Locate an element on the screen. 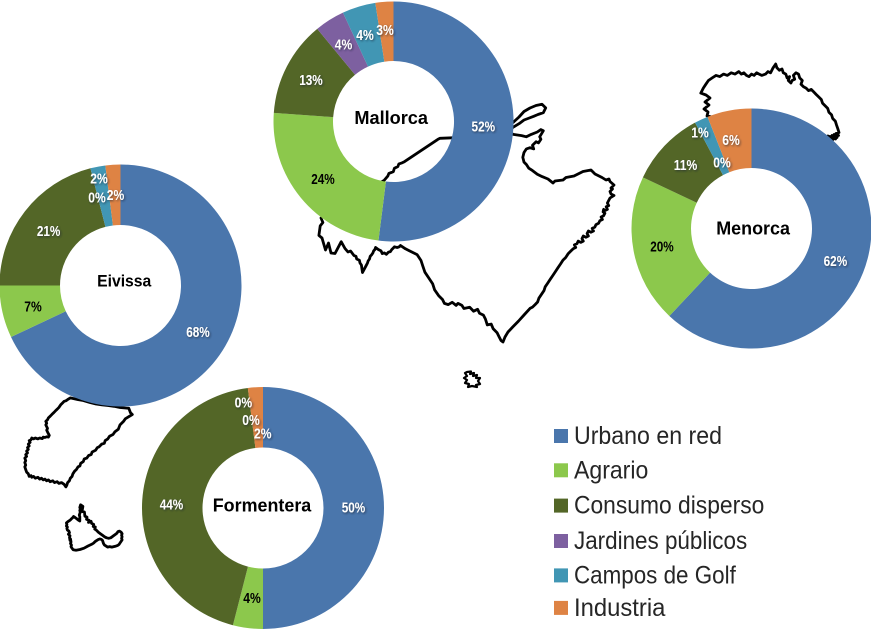 This screenshot has width=871, height=630. svg-text: Mallorca is located at coordinates (391, 117).